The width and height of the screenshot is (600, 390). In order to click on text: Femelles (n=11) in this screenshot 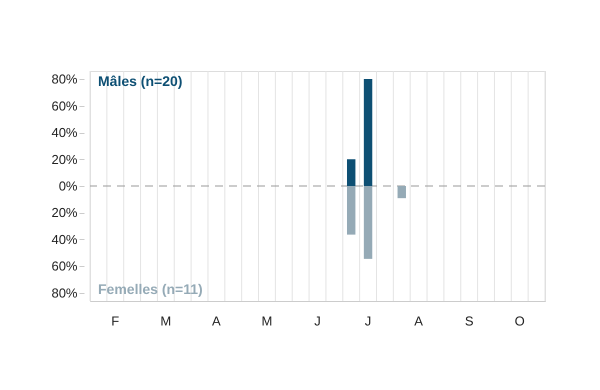, I will do `click(150, 289)`.